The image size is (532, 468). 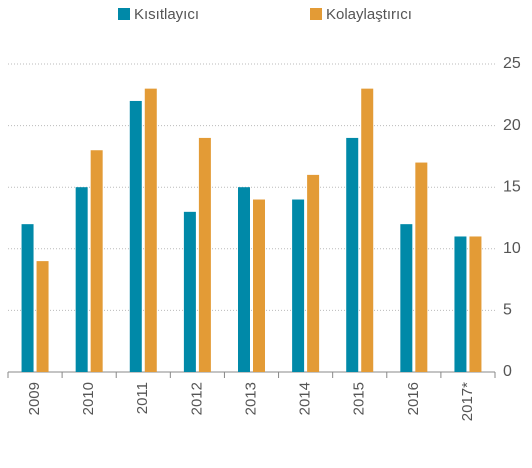 What do you see at coordinates (369, 14) in the screenshot?
I see `legend-label: Kolaylaştırıcı` at bounding box center [369, 14].